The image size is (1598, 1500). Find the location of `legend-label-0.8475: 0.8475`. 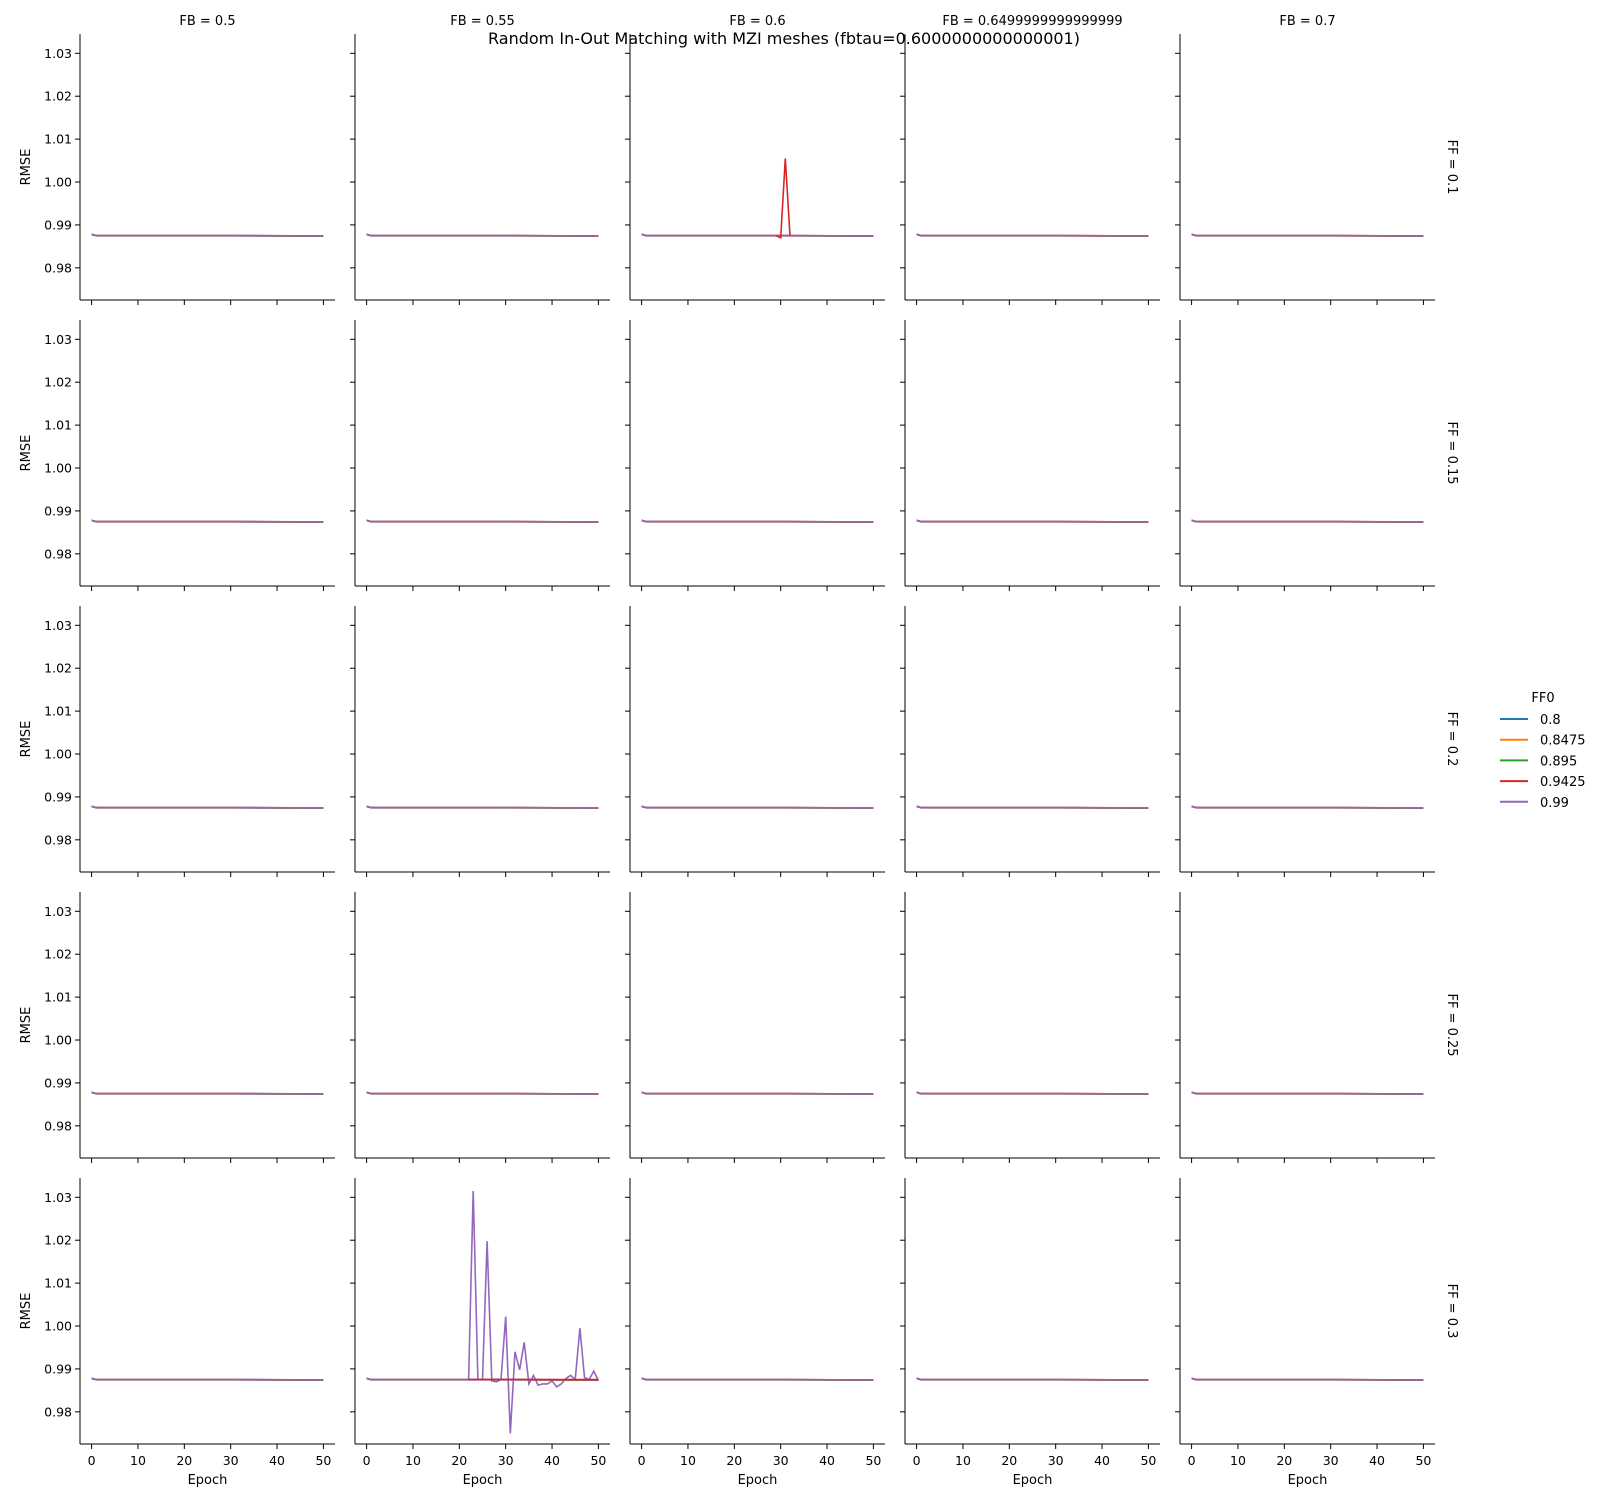

legend-label-0.8475: 0.8475 is located at coordinates (1563, 741).